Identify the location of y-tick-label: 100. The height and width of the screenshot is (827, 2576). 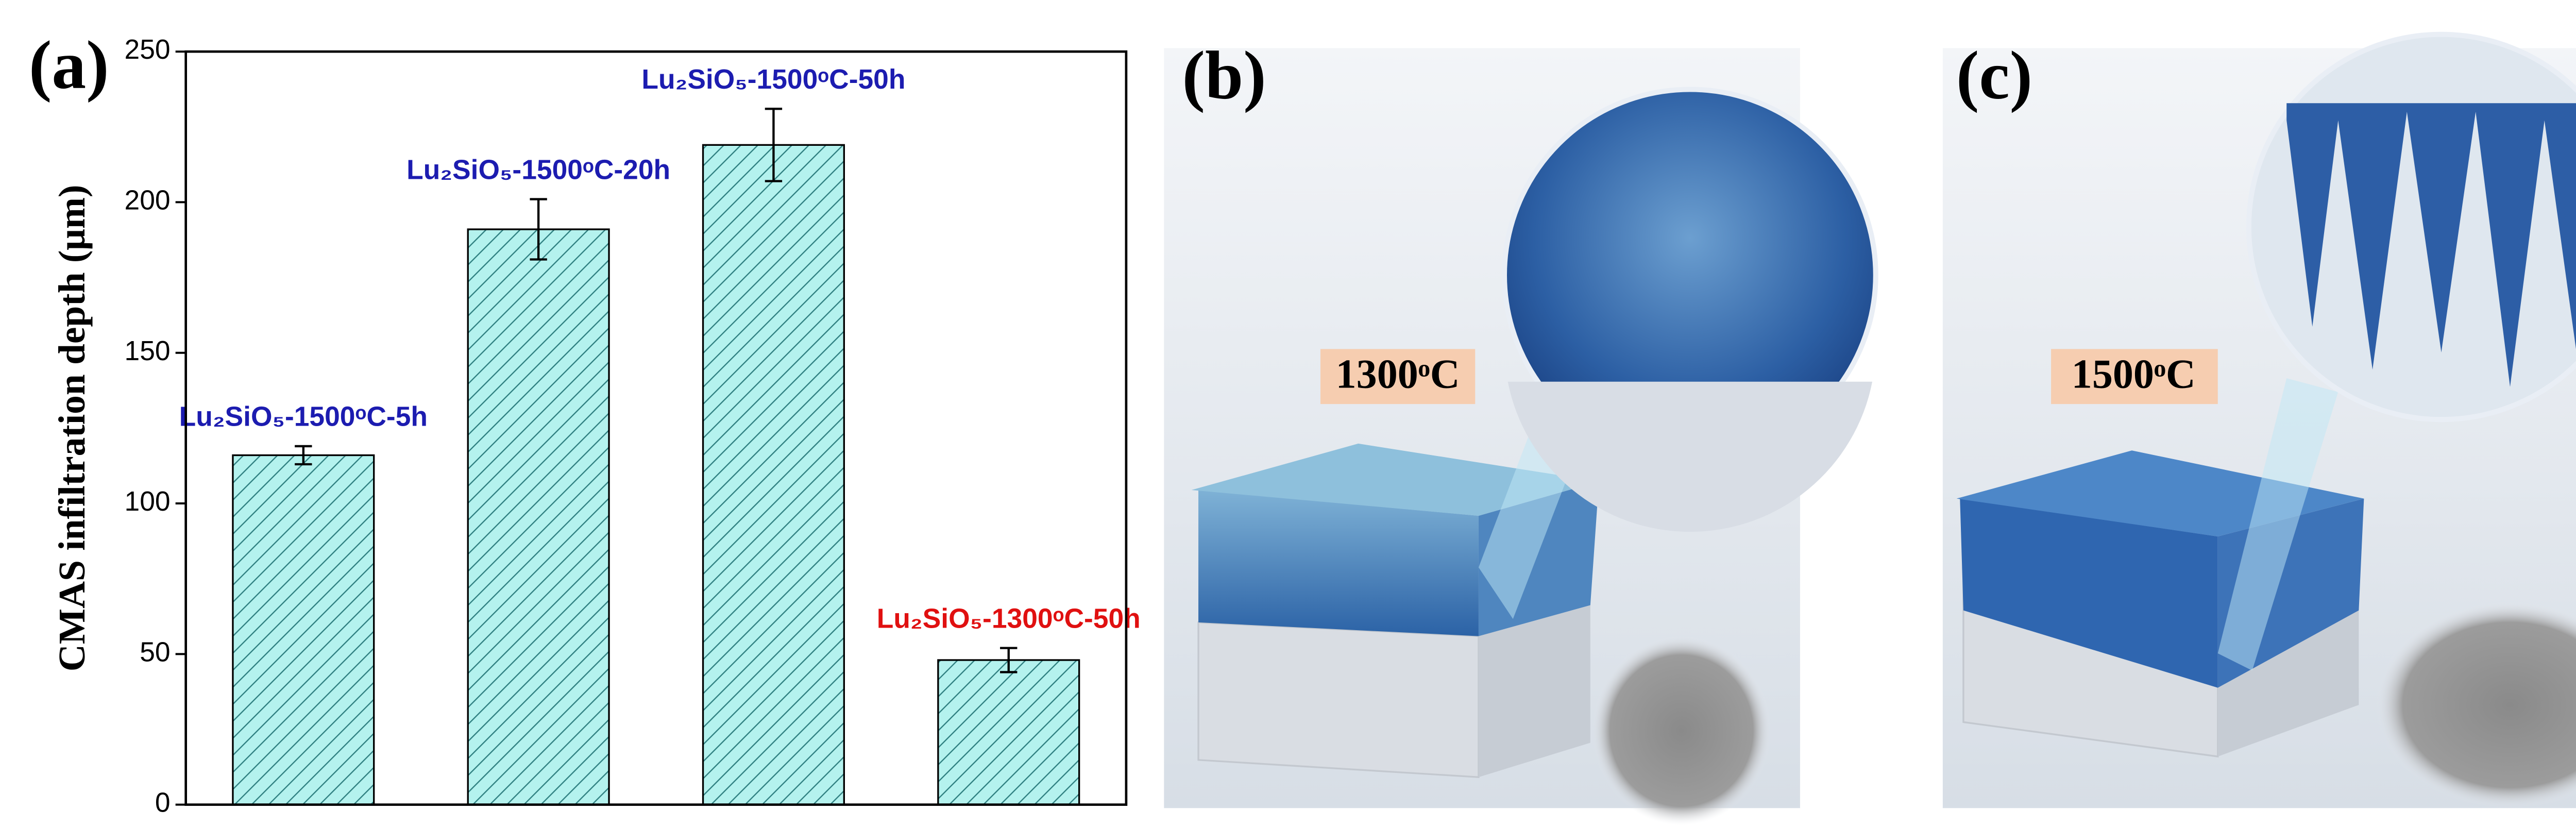
(148, 502).